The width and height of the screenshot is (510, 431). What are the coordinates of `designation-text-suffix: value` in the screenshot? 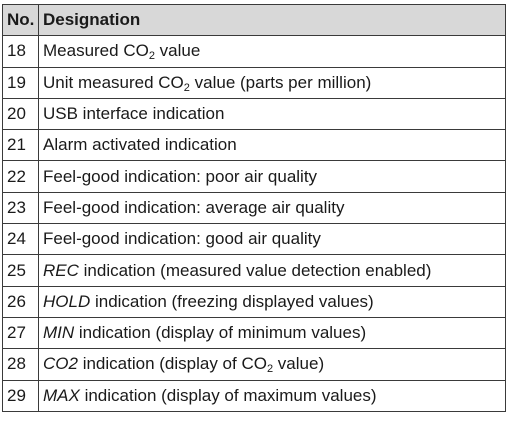 It's located at (177, 51).